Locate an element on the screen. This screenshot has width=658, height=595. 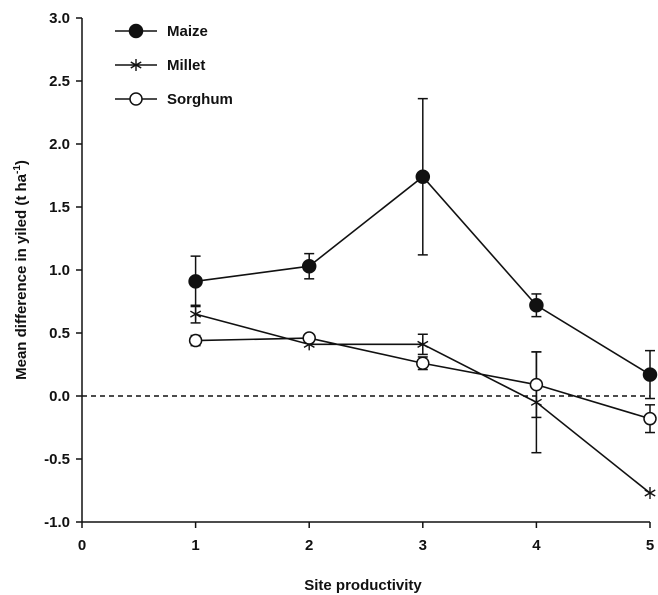
y-tick-label: 1.5 is located at coordinates (59, 207).